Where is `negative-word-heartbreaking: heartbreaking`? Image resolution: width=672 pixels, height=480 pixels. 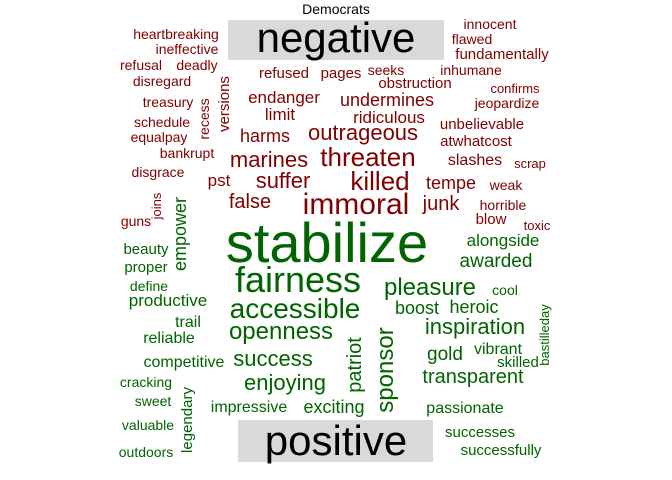
negative-word-heartbreaking: heartbreaking is located at coordinates (176, 34).